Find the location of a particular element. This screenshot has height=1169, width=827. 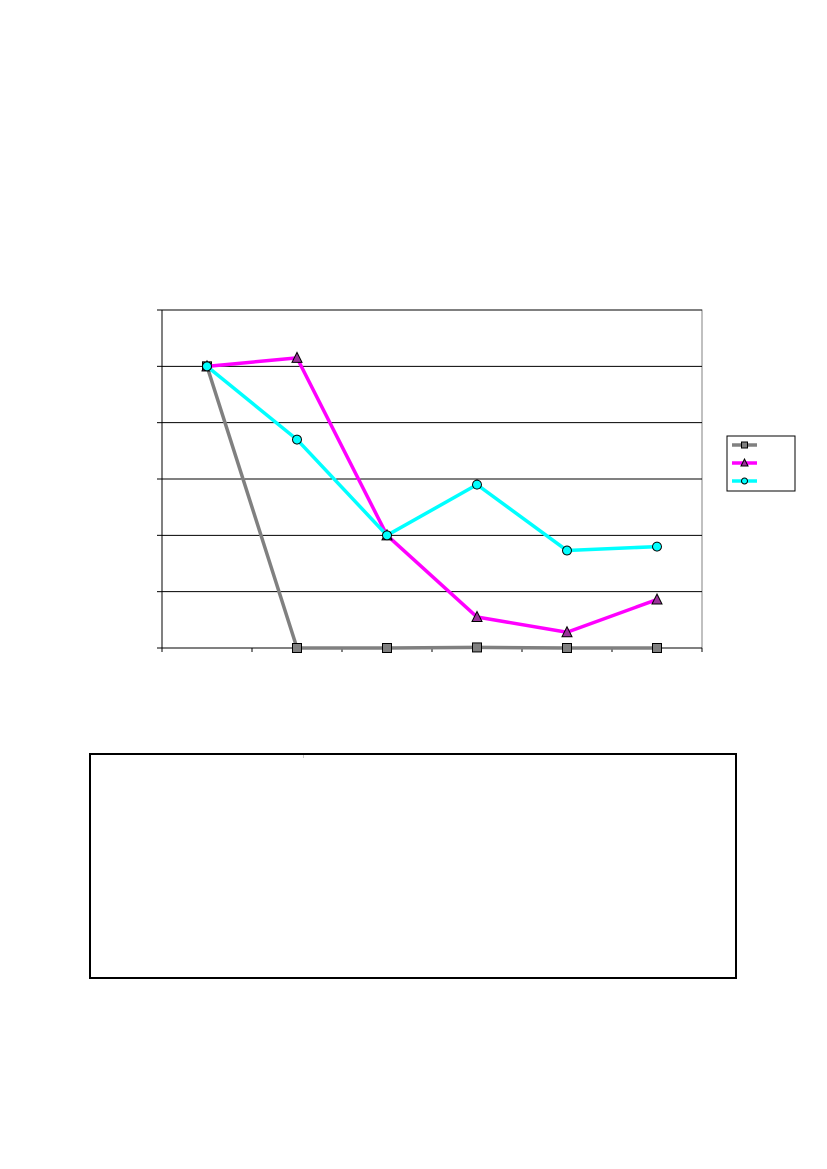

series-2-line is located at coordinates (432, 495).